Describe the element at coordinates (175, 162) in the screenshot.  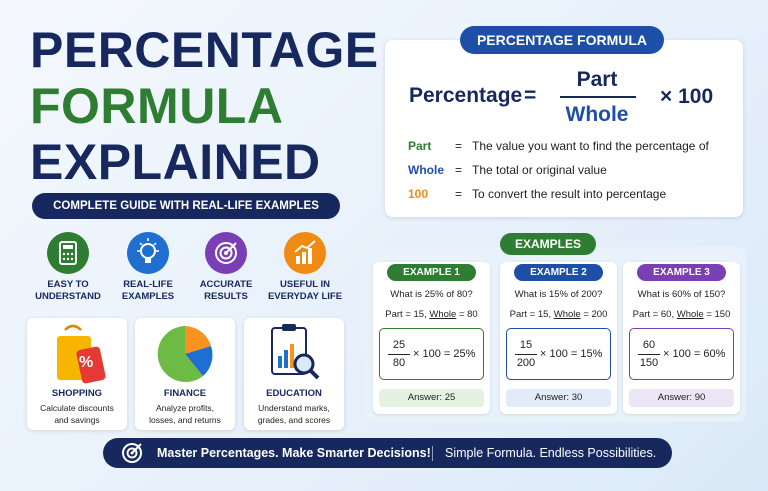
I see `title-line: EXPLAINED` at that location.